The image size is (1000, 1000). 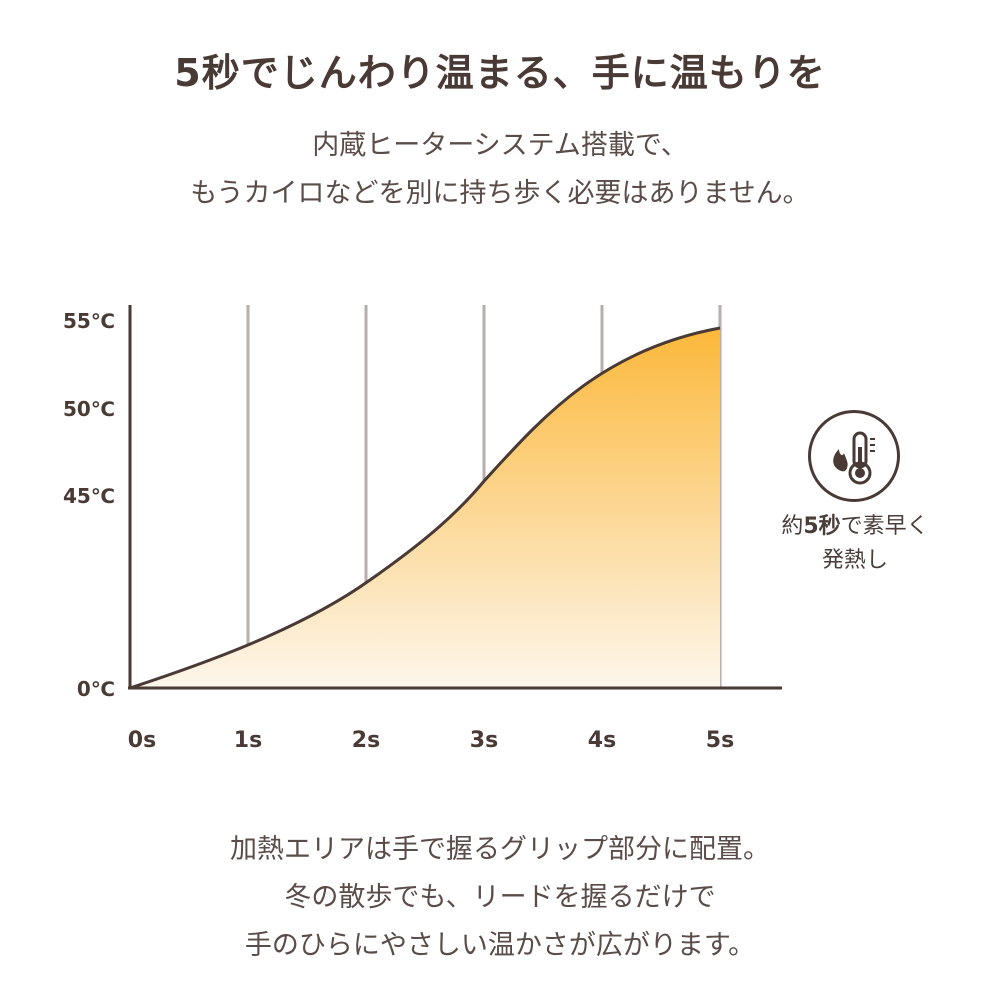 I want to click on subtitle-line-1: 内蔵ヒーターシステム搭載で、, so click(x=500, y=145).